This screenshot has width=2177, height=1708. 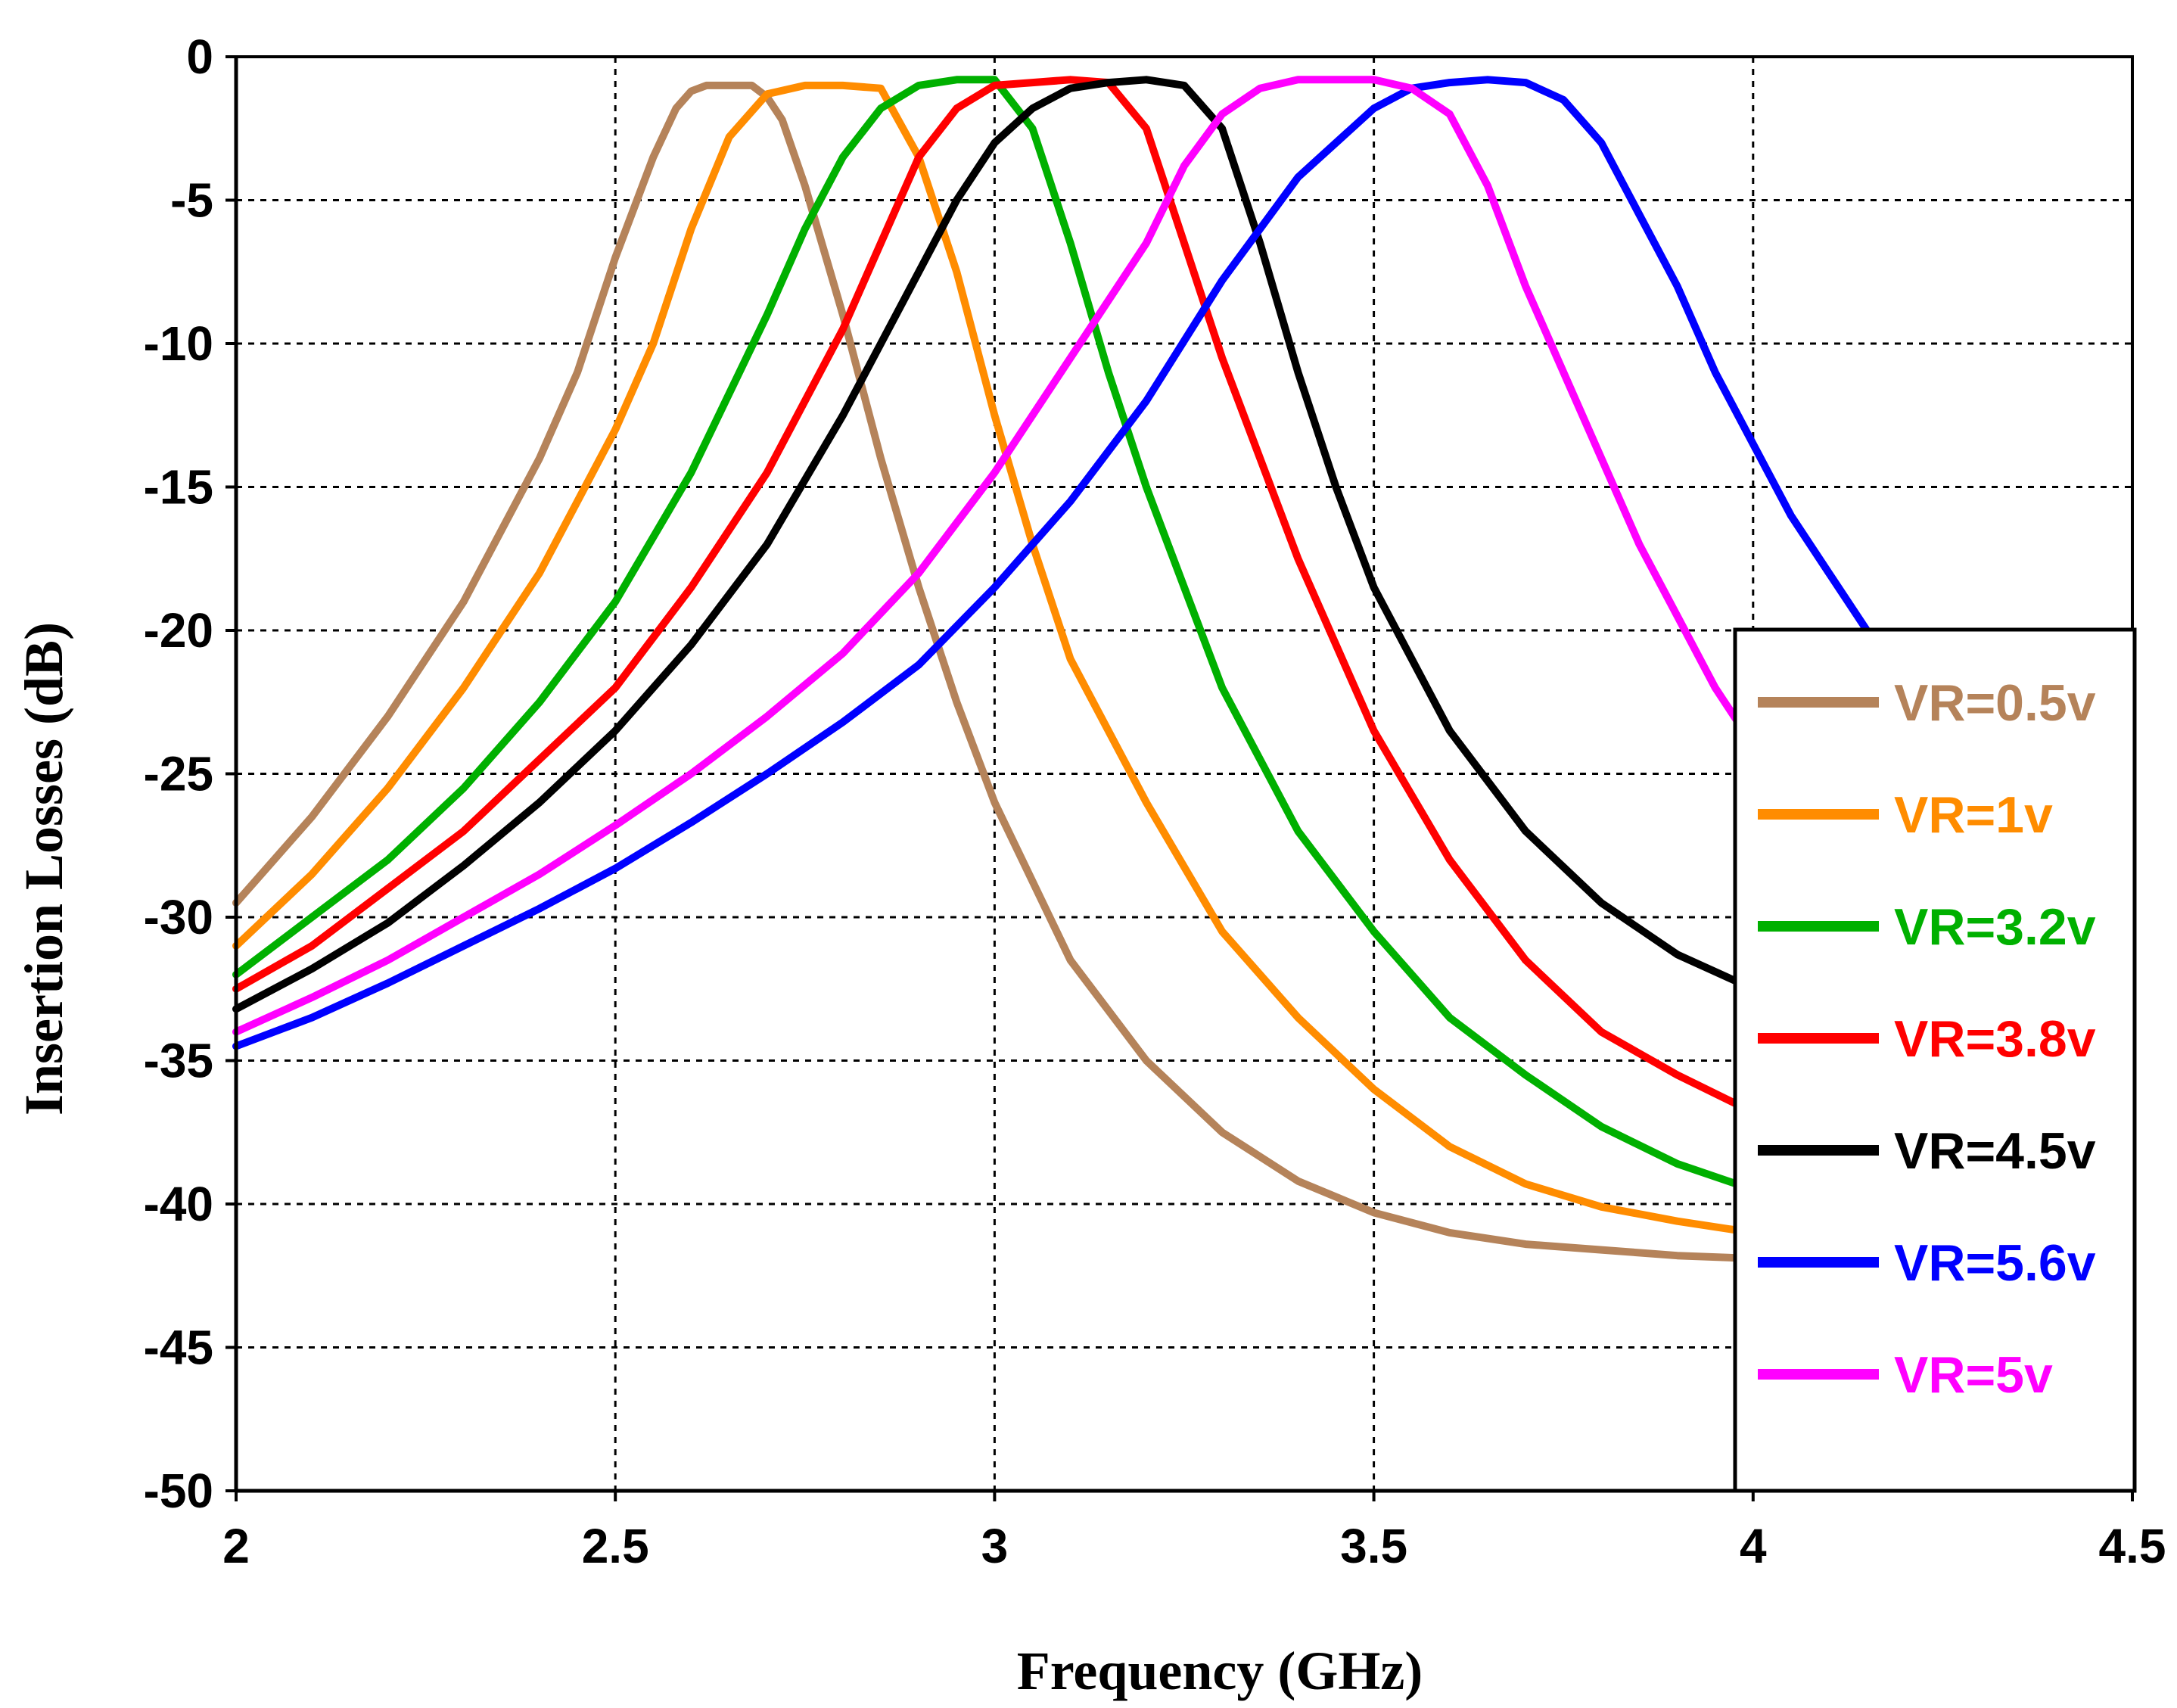 What do you see at coordinates (615, 1546) in the screenshot?
I see `x-tick-label: 2.5` at bounding box center [615, 1546].